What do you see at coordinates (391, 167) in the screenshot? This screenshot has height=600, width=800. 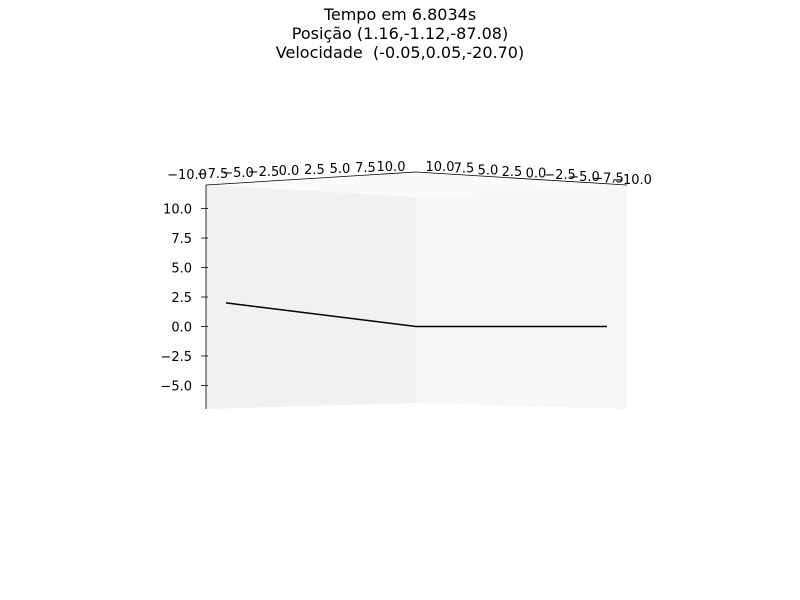 I see `x-tick-label: 10.0` at bounding box center [391, 167].